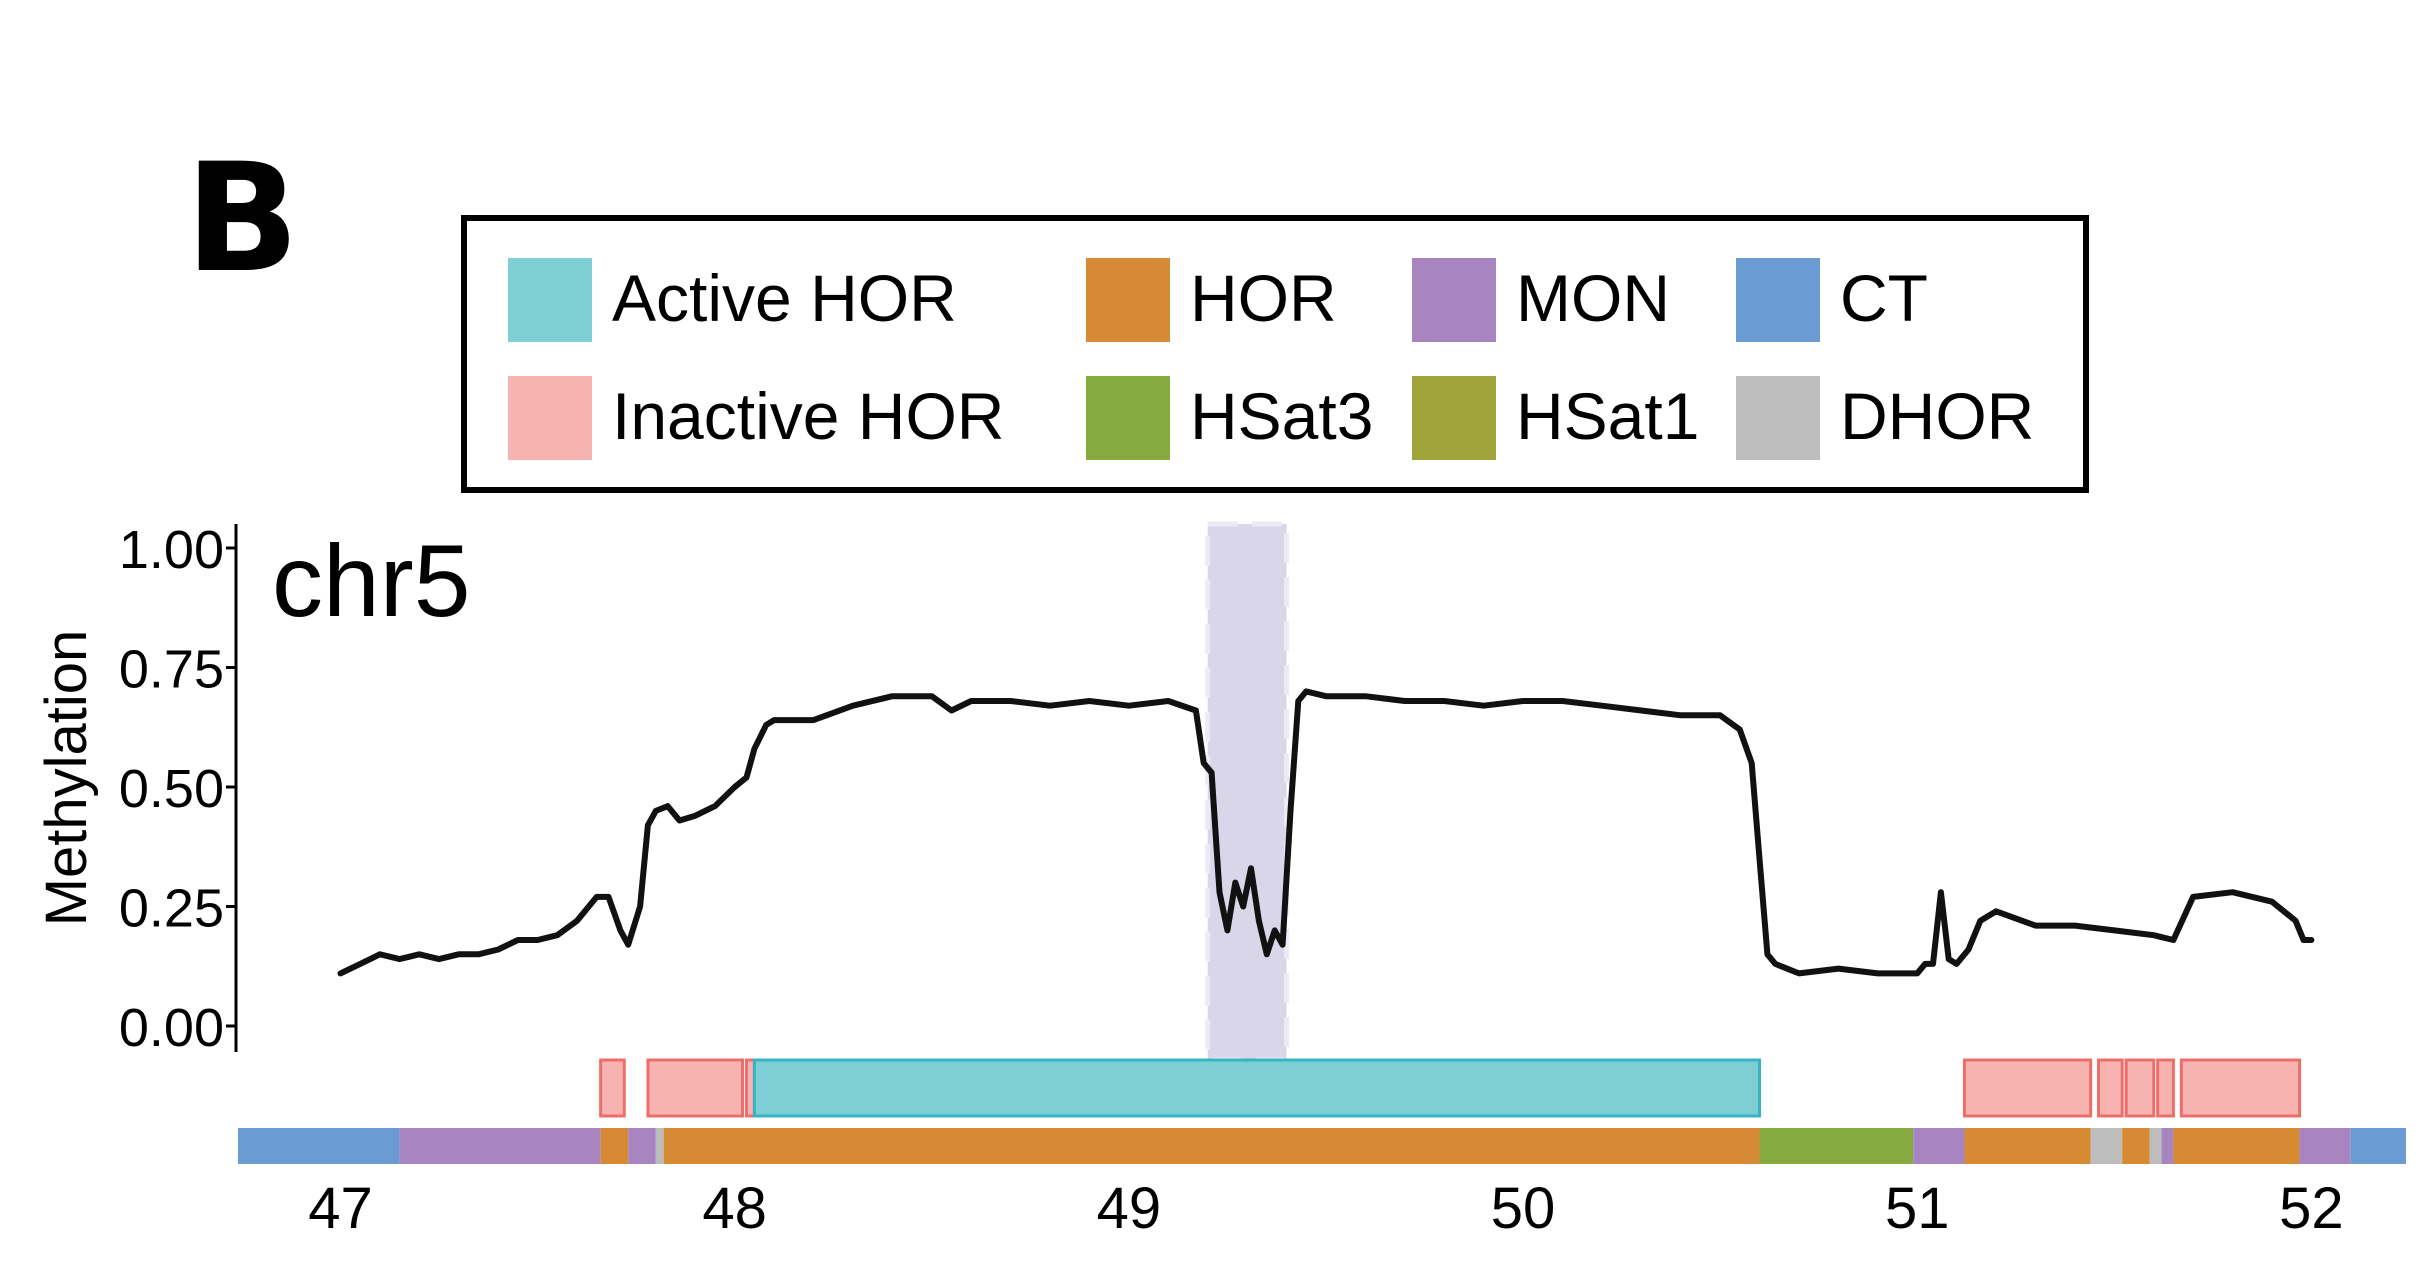  Describe the element at coordinates (1937, 416) in the screenshot. I see `legend-label: DHOR` at that location.